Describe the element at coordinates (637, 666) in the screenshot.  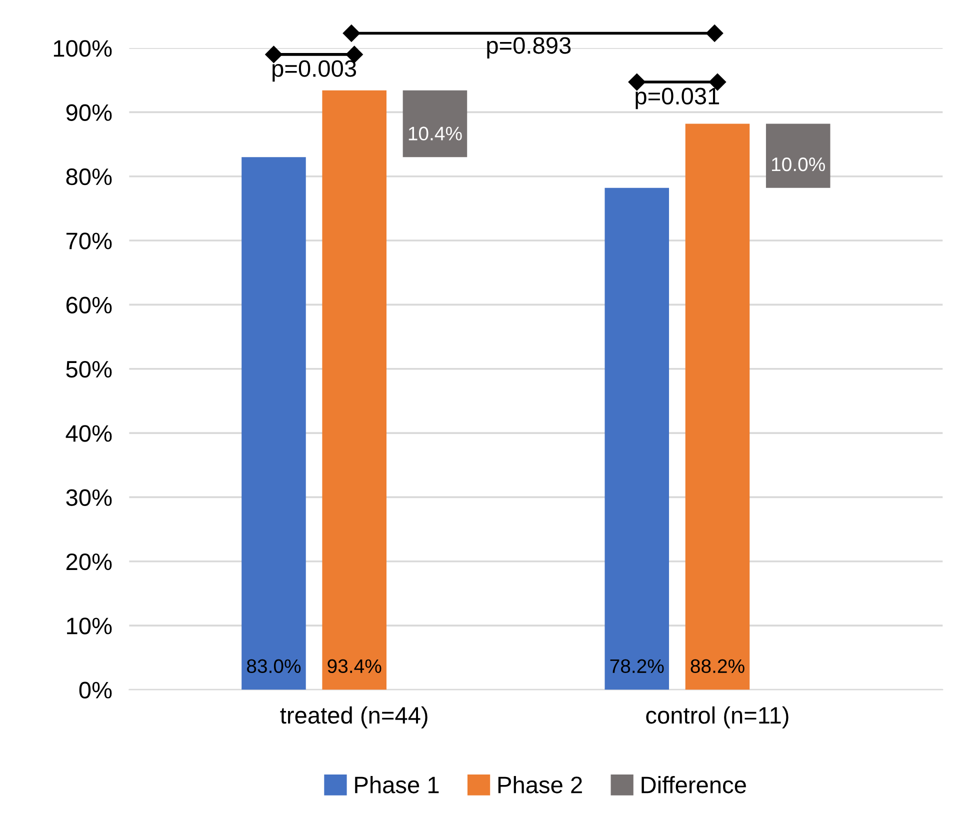
I see `data-label: 78.2%` at that location.